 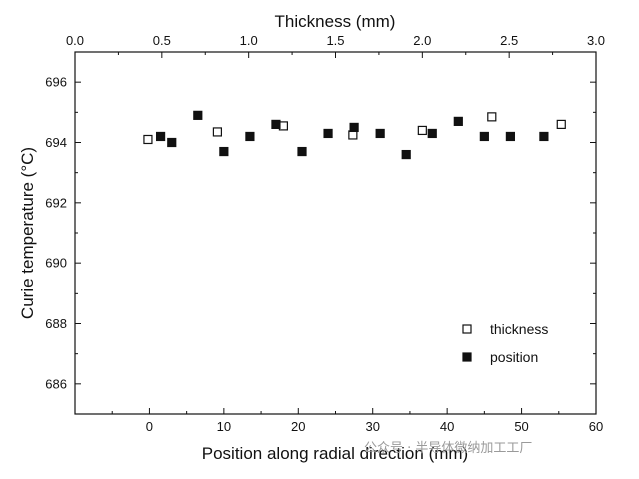 I want to click on x-axis-title: Position along radial direction (mm), so click(x=335, y=453).